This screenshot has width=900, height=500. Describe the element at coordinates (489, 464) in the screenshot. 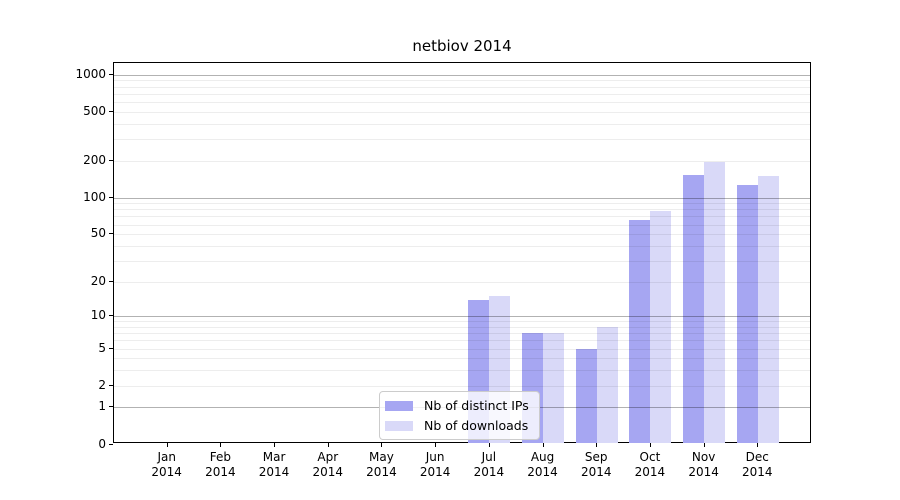

I see `x-axis-tick-label: Jul 2014` at that location.